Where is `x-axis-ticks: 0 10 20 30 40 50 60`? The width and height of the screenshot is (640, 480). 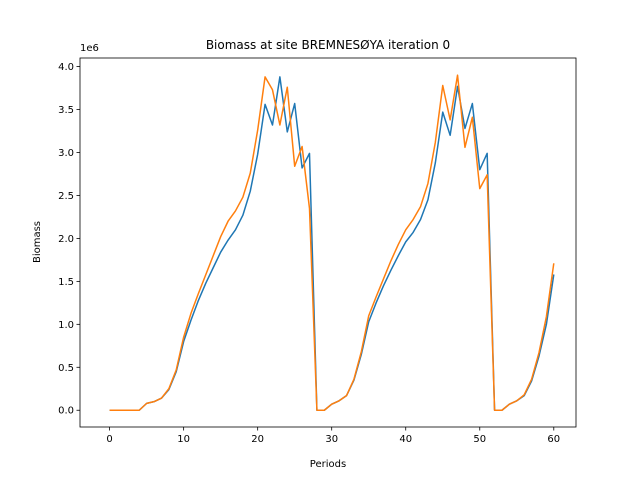
x-axis-ticks: 0 10 20 30 40 50 60 is located at coordinates (333, 436).